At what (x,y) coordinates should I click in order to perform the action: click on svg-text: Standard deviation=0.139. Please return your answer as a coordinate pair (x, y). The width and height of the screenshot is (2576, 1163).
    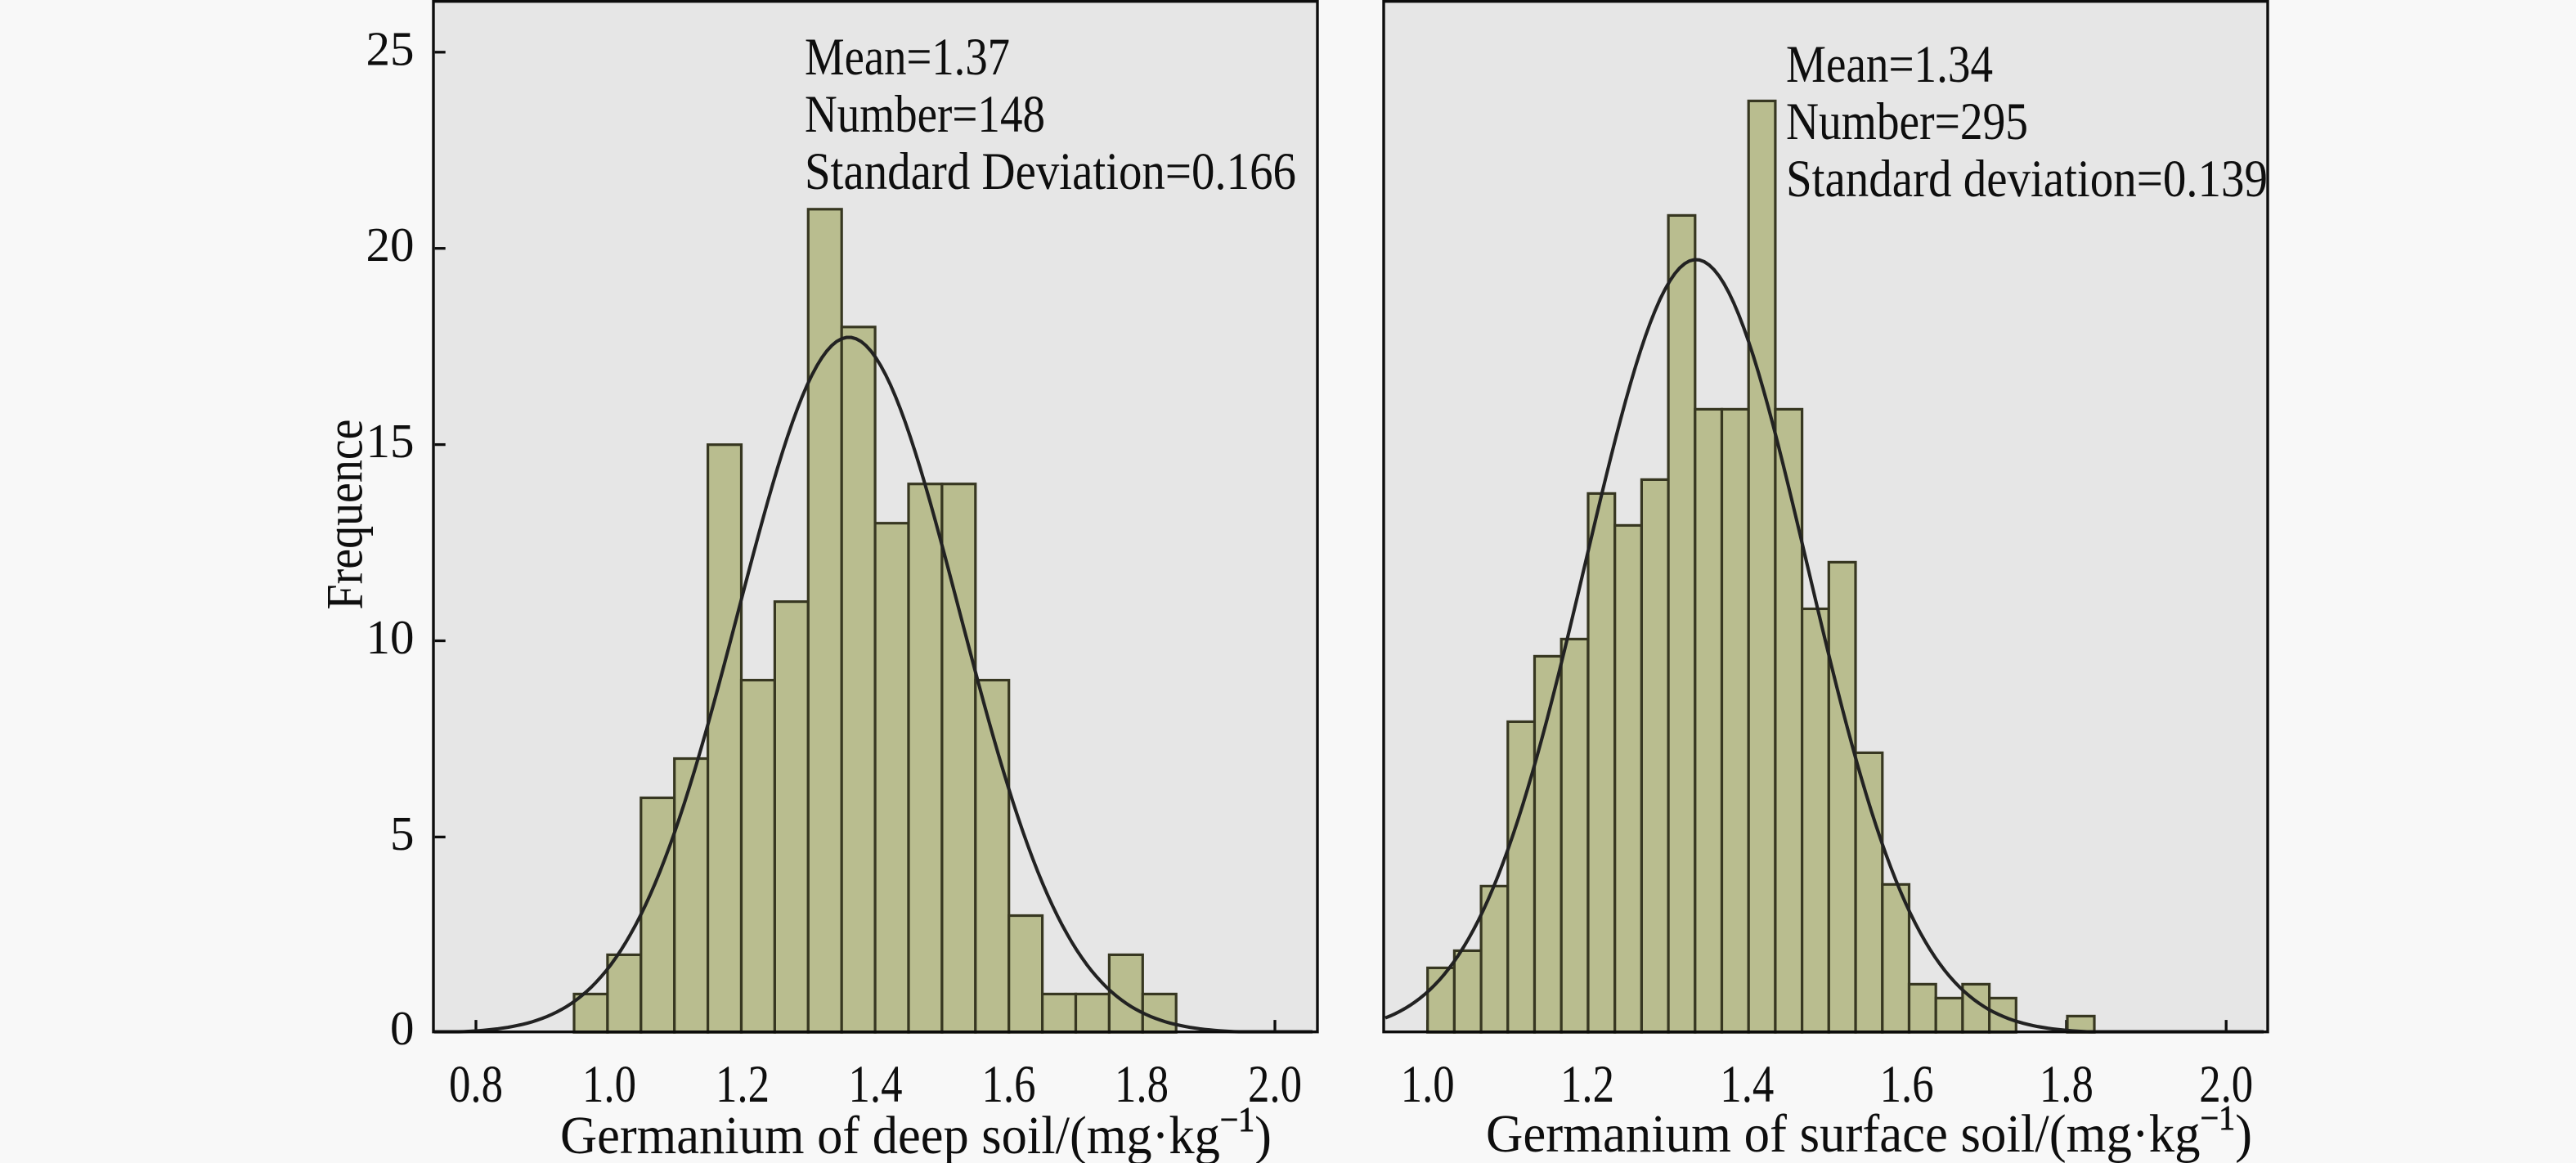
    Looking at the image, I should click on (2027, 179).